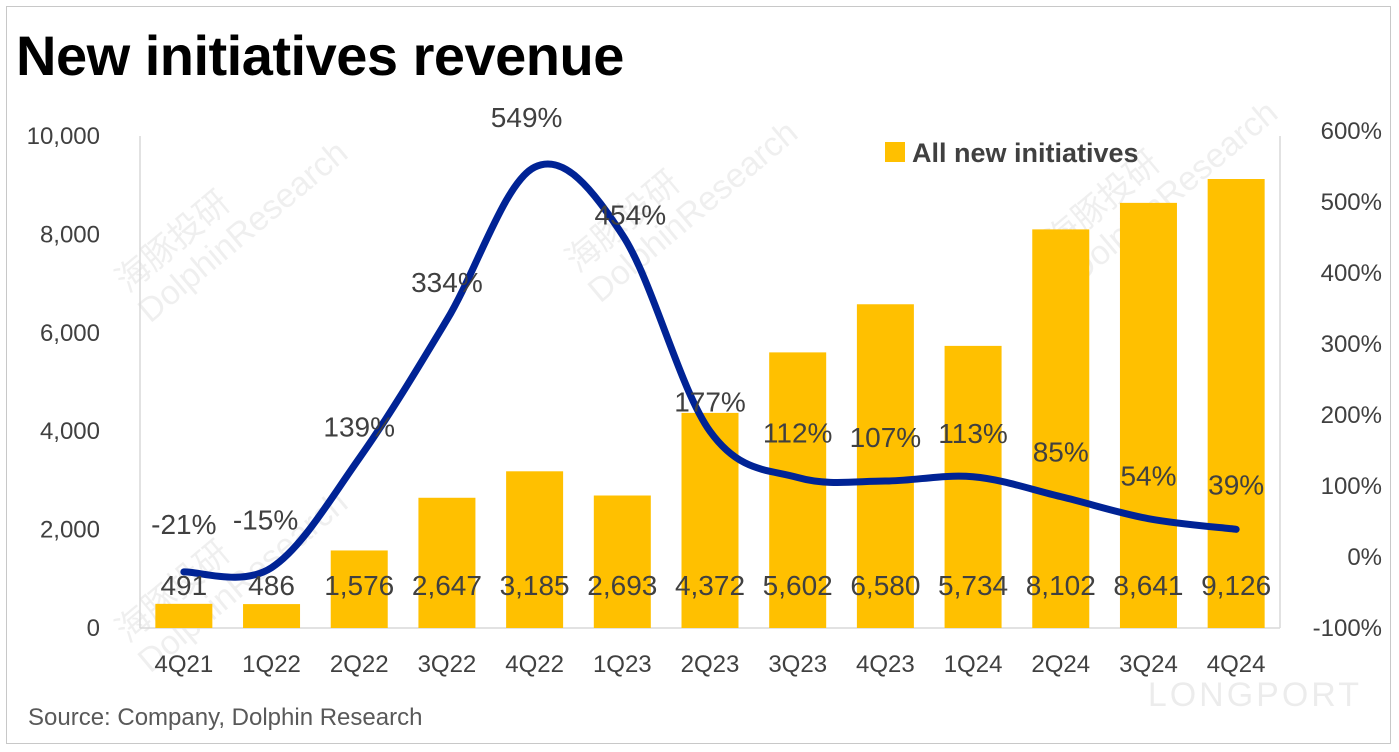  What do you see at coordinates (271, 664) in the screenshot?
I see `category-tick-label: 1Q22` at bounding box center [271, 664].